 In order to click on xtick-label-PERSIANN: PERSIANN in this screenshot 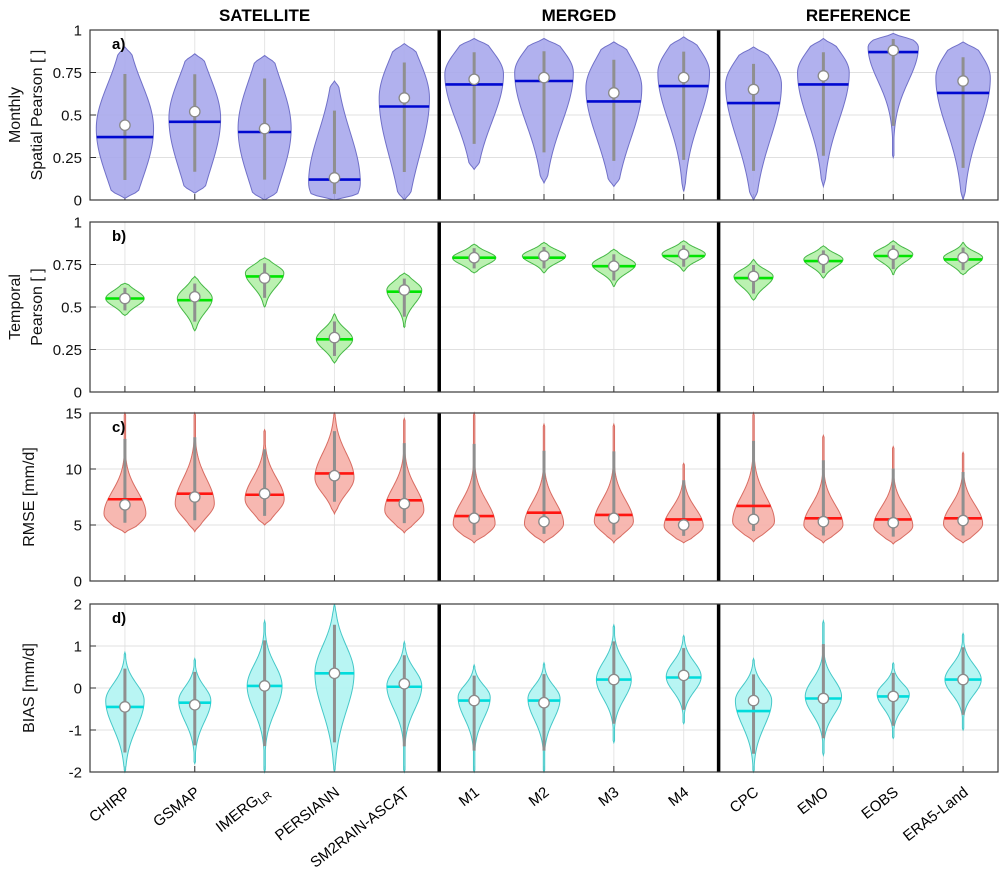, I will do `click(307, 814)`.